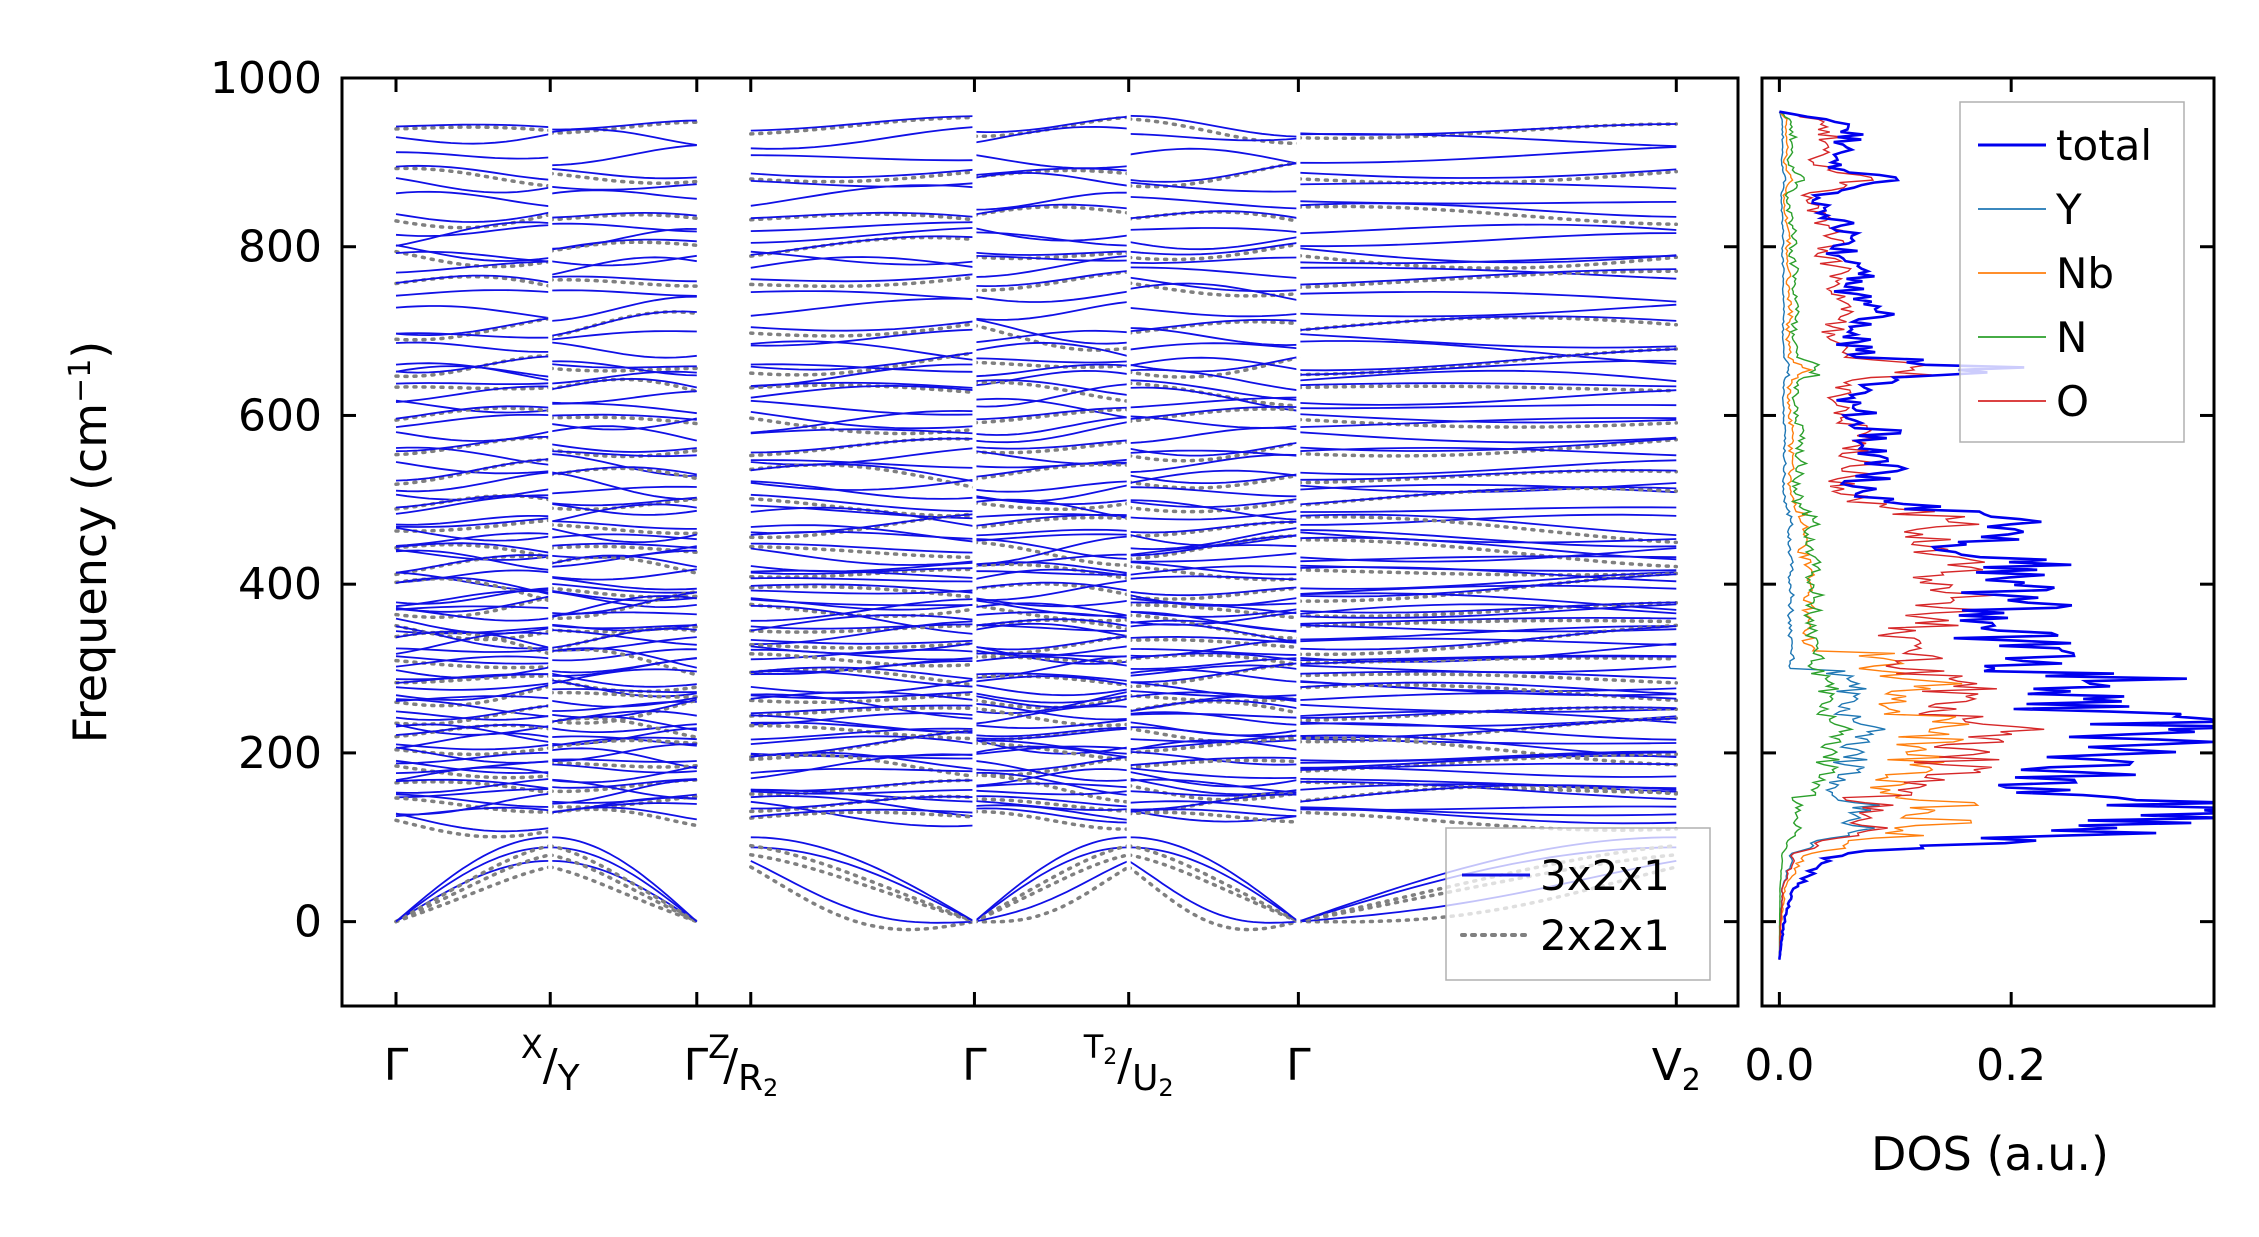 The image size is (2259, 1237). What do you see at coordinates (1879, 535) in the screenshot?
I see `dos-curve-nb` at bounding box center [1879, 535].